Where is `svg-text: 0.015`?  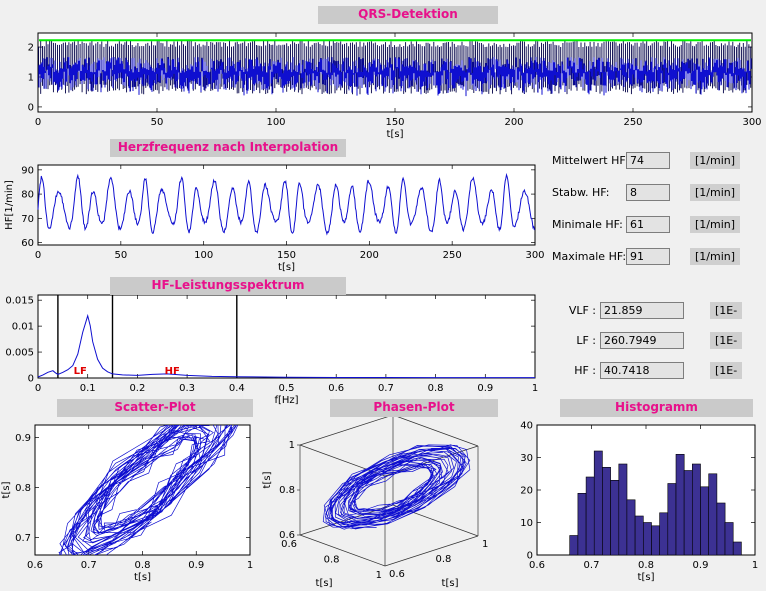 svg-text: 0.015 is located at coordinates (19, 301).